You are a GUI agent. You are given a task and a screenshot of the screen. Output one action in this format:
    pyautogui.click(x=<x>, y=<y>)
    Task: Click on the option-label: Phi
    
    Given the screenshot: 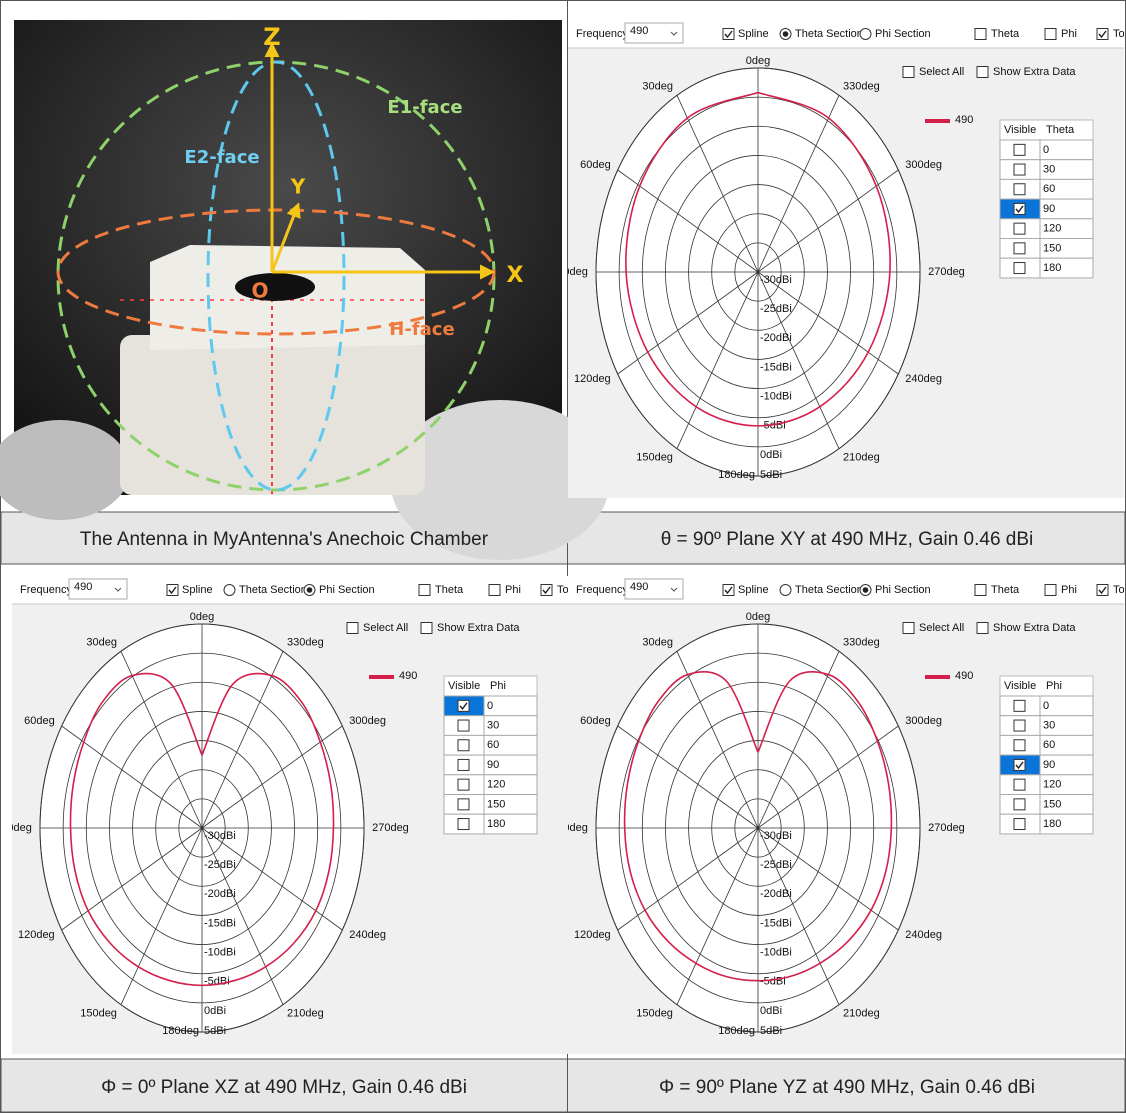 What is the action you would take?
    pyautogui.click(x=1069, y=34)
    